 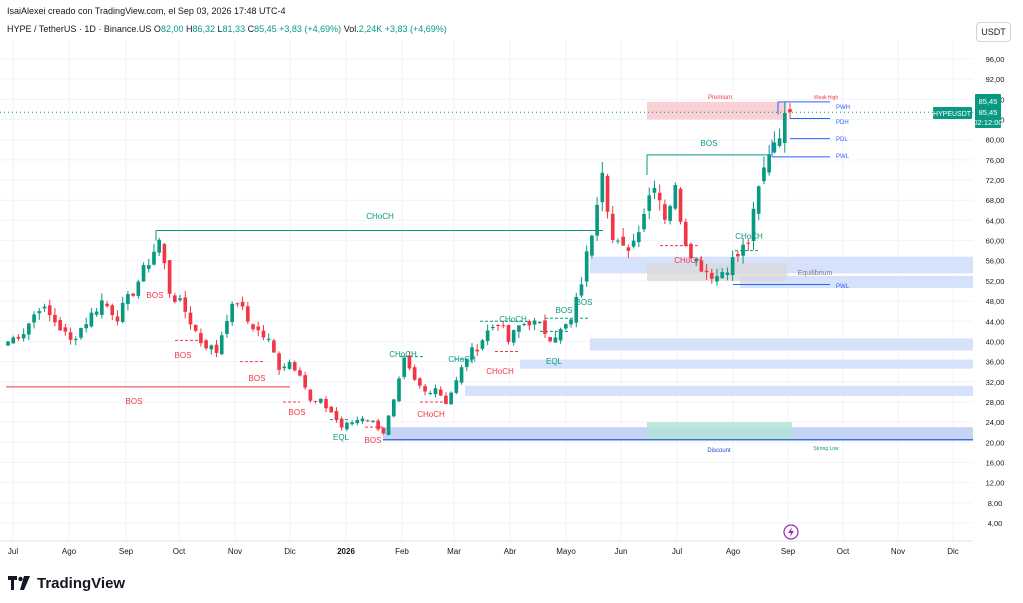 What do you see at coordinates (843, 551) in the screenshot?
I see `time-tick: Oct` at bounding box center [843, 551].